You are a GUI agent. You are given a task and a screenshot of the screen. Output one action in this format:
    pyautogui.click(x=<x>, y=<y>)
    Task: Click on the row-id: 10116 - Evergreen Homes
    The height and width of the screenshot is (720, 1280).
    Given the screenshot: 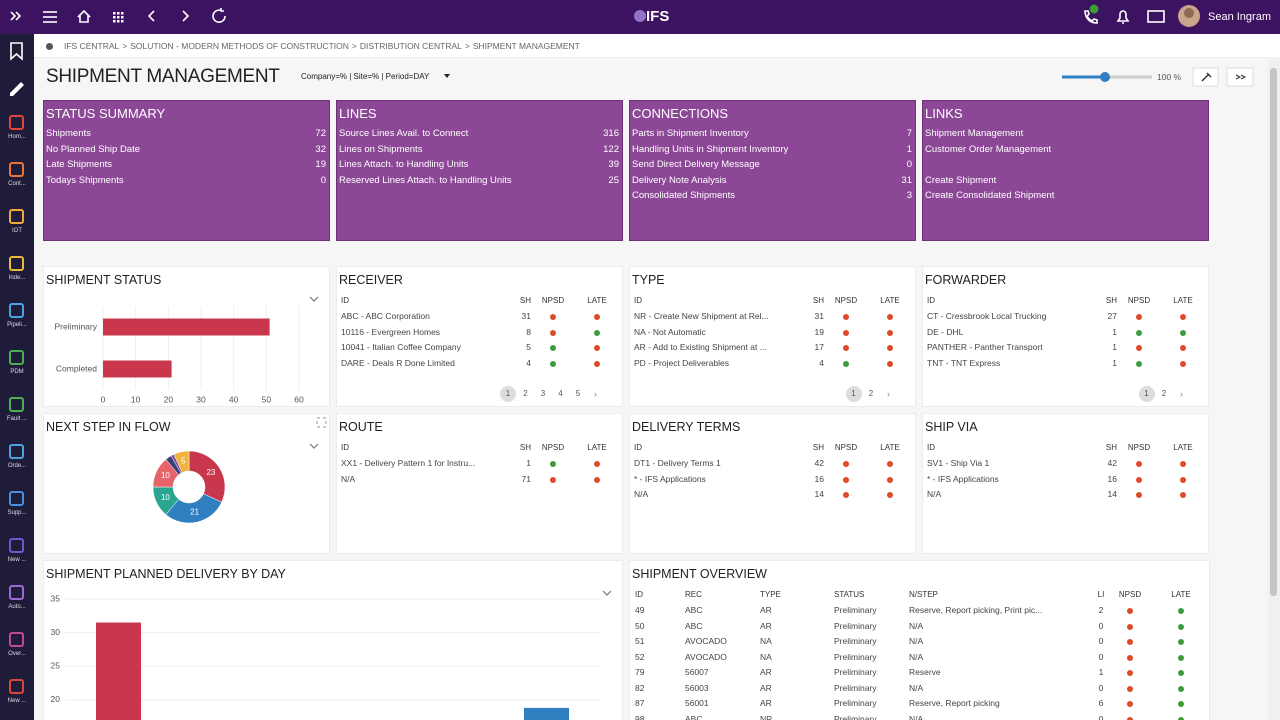 What is the action you would take?
    pyautogui.click(x=391, y=331)
    